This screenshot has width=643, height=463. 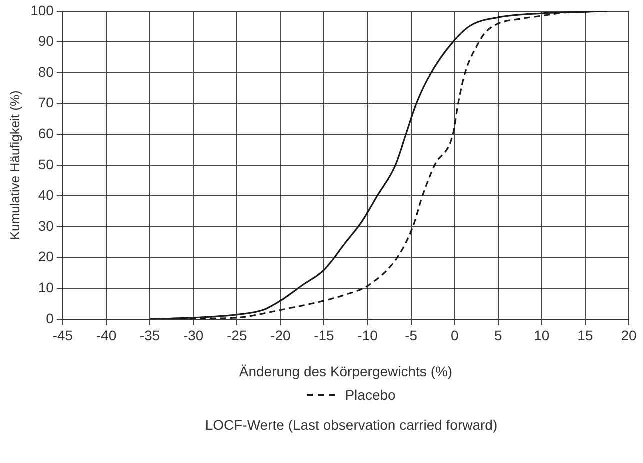 What do you see at coordinates (46, 72) in the screenshot?
I see `y-tick-label: 80` at bounding box center [46, 72].